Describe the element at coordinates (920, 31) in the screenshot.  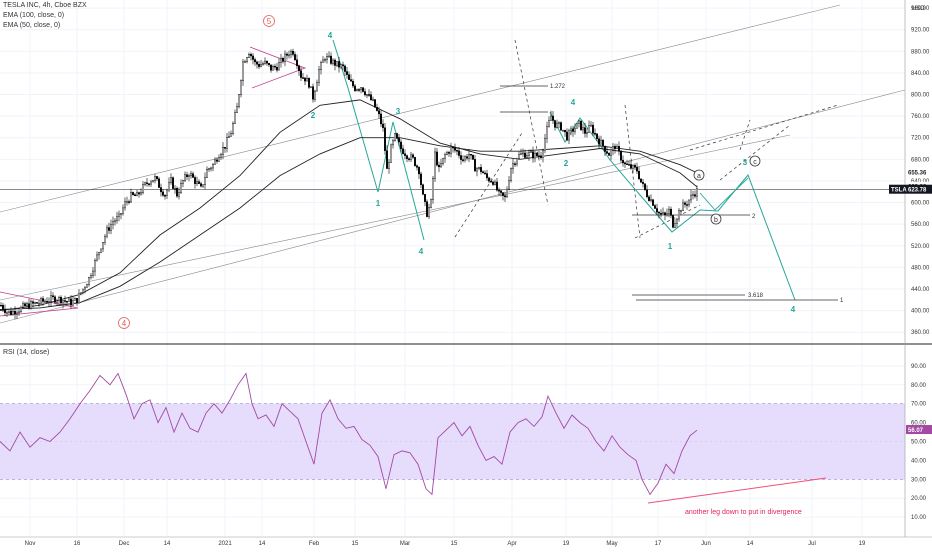
I see `y-tick-label: 920.00` at that location.